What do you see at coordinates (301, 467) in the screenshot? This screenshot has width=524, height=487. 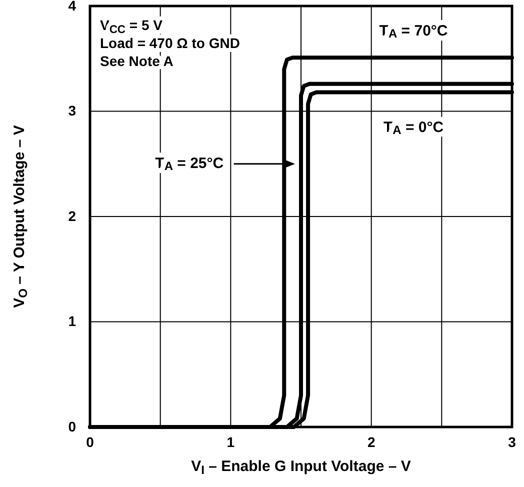 I see `x-axis-title: V$_{I}$ – Enable G Input Voltage – V` at bounding box center [301, 467].